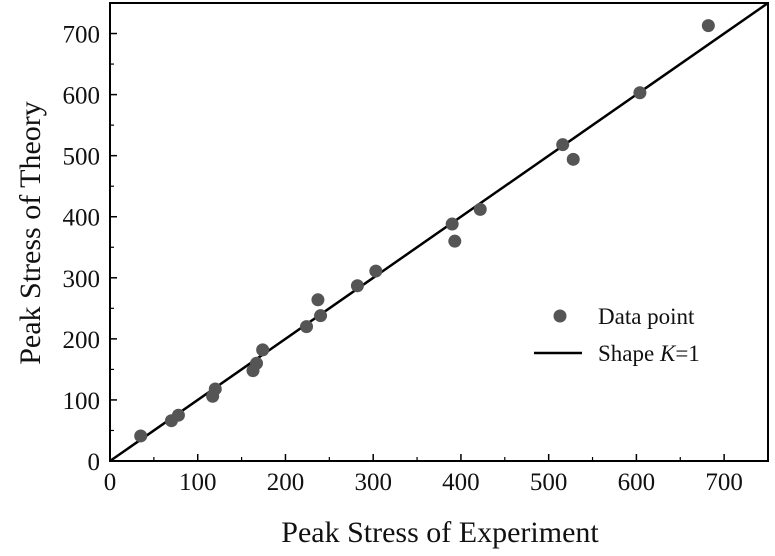 This screenshot has width=775, height=556. Describe the element at coordinates (724, 482) in the screenshot. I see `x-tick-label: 700` at that location.